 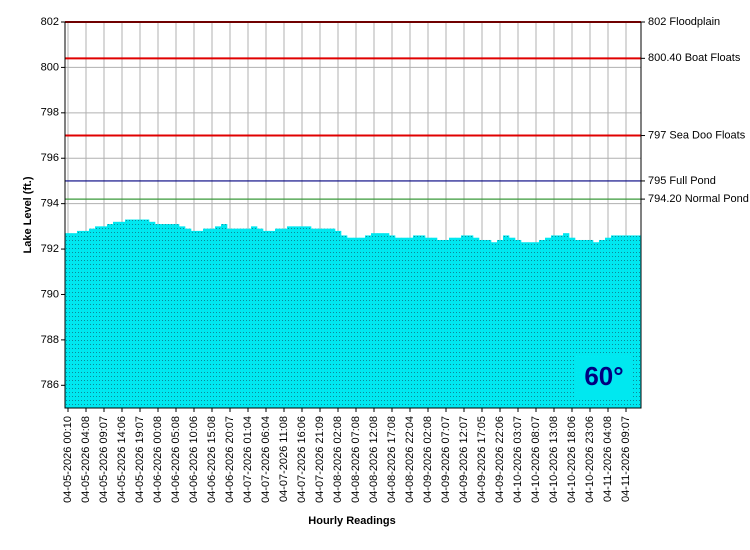 What do you see at coordinates (176, 459) in the screenshot?
I see `x-tick-label: 04-06-2026 05:08` at bounding box center [176, 459].